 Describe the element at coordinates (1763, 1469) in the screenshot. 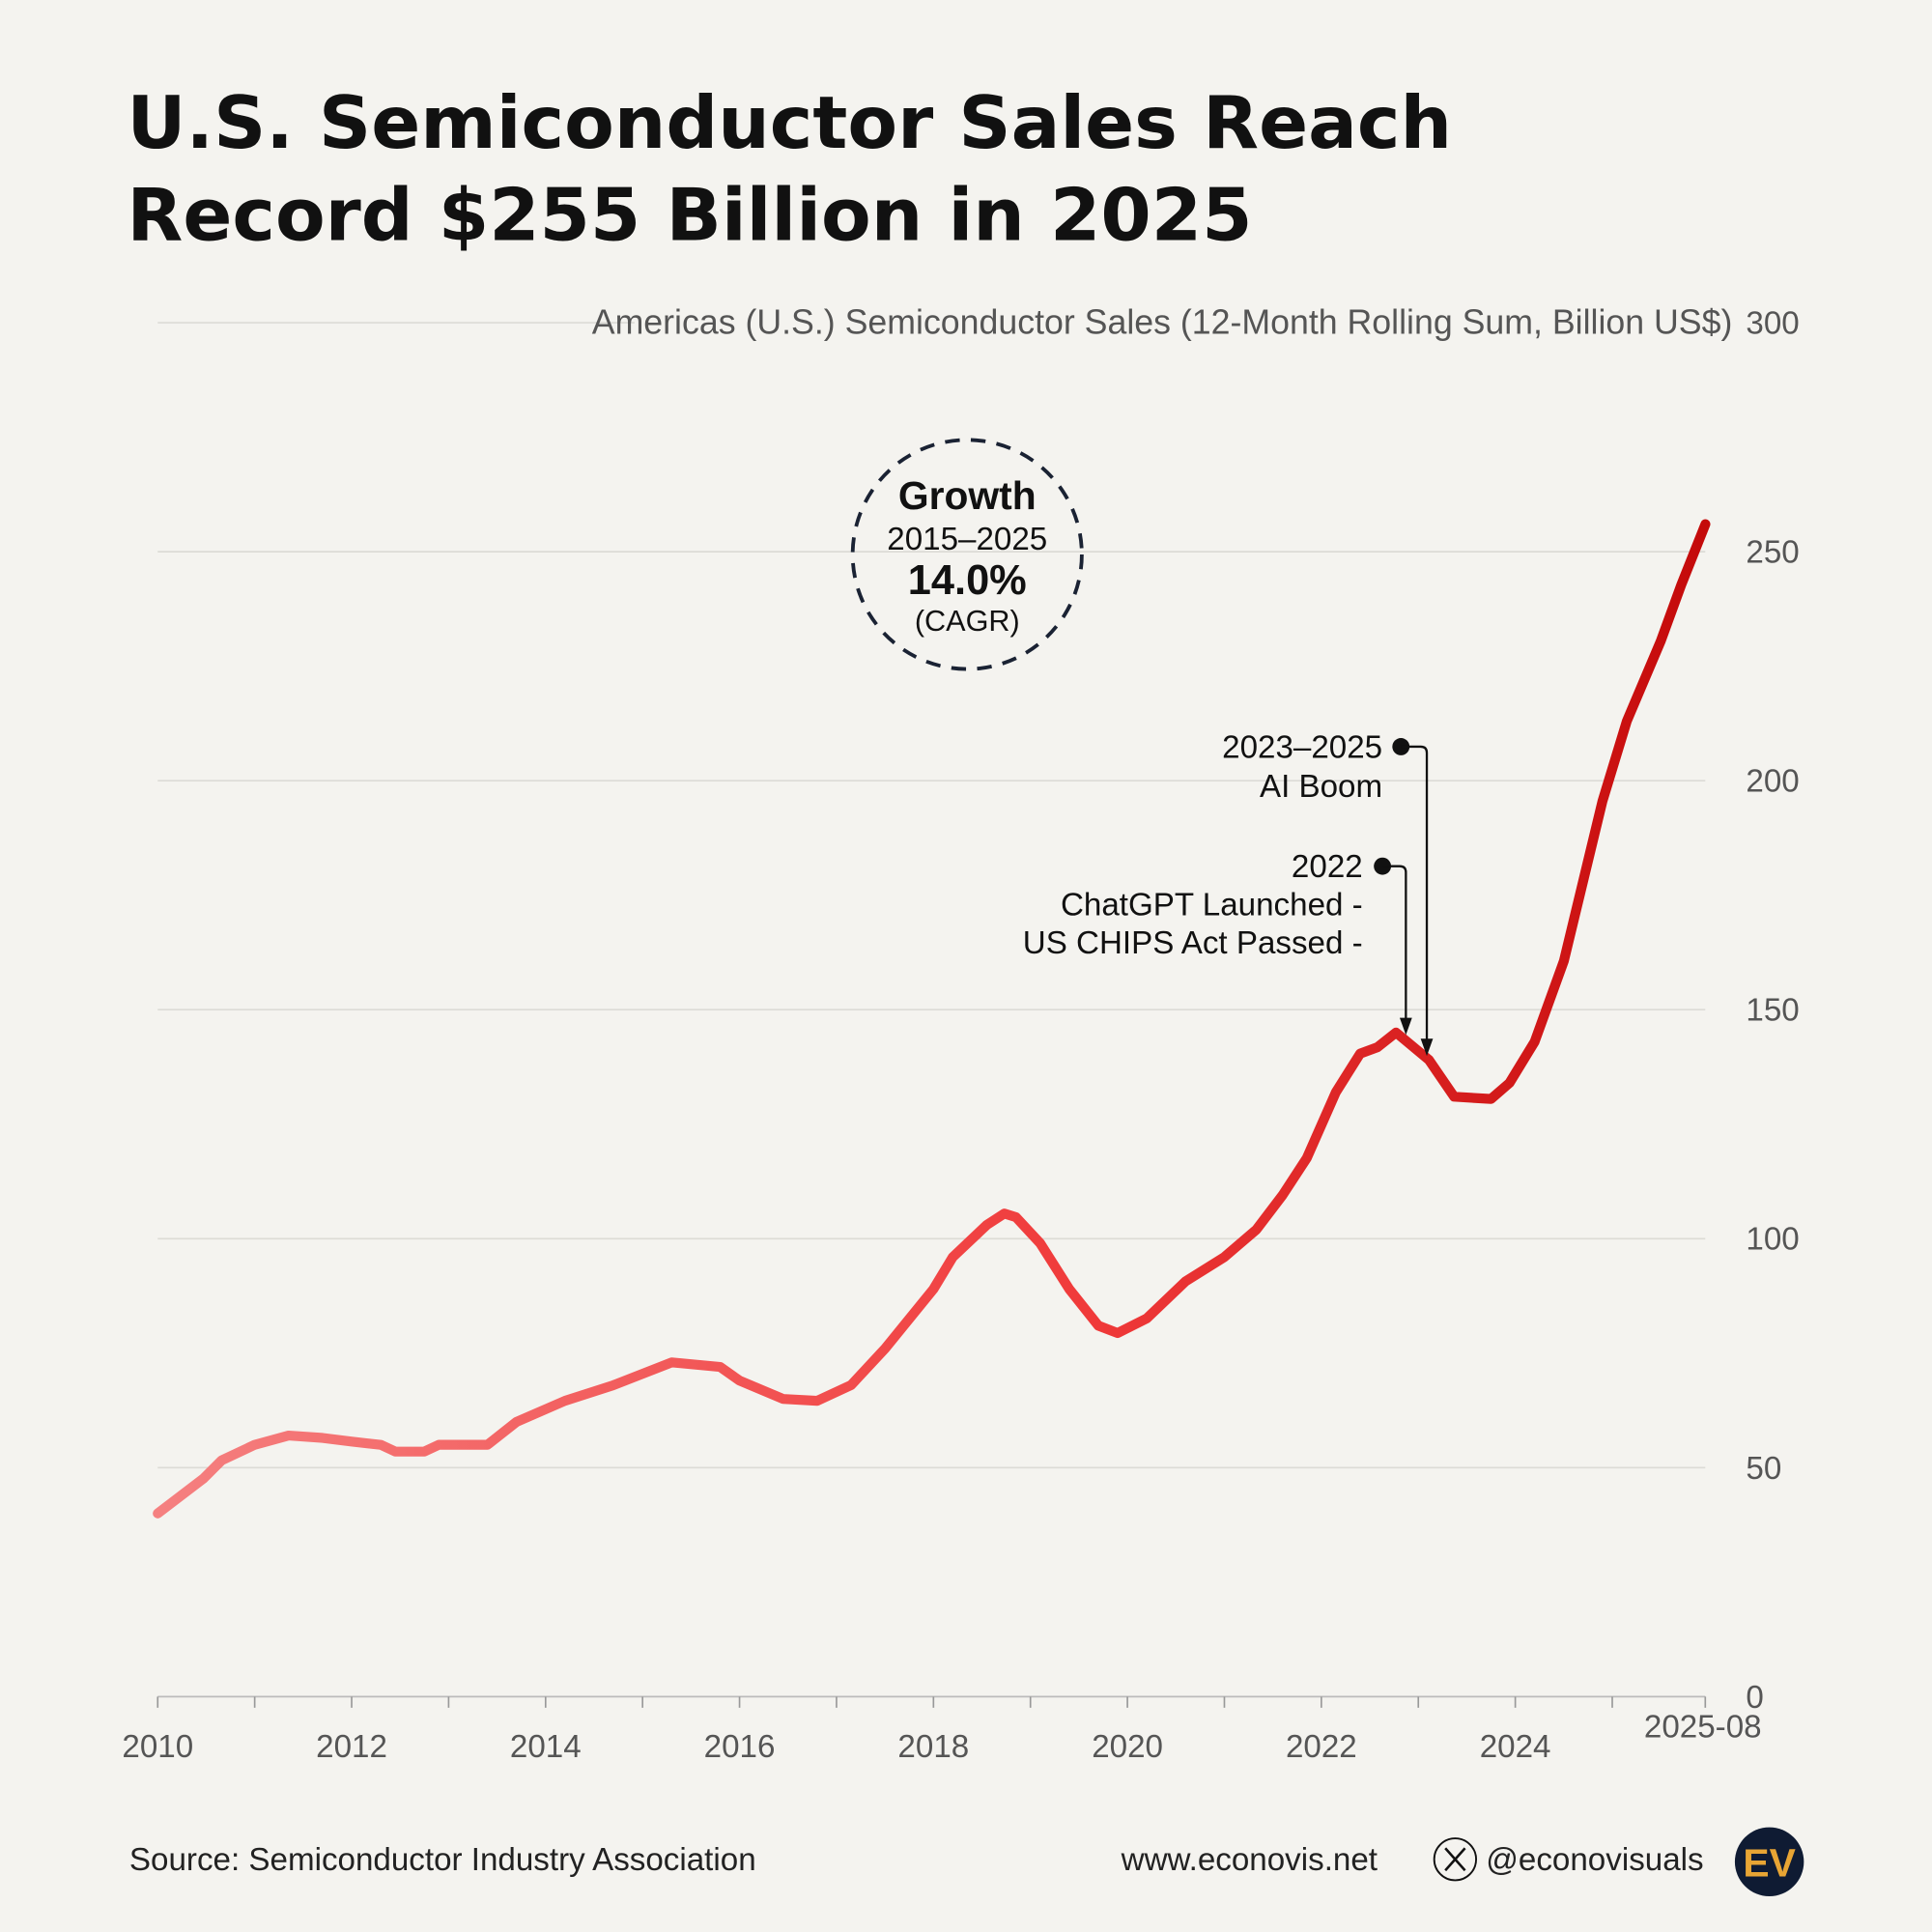

I see `y-tick-label: 50` at that location.